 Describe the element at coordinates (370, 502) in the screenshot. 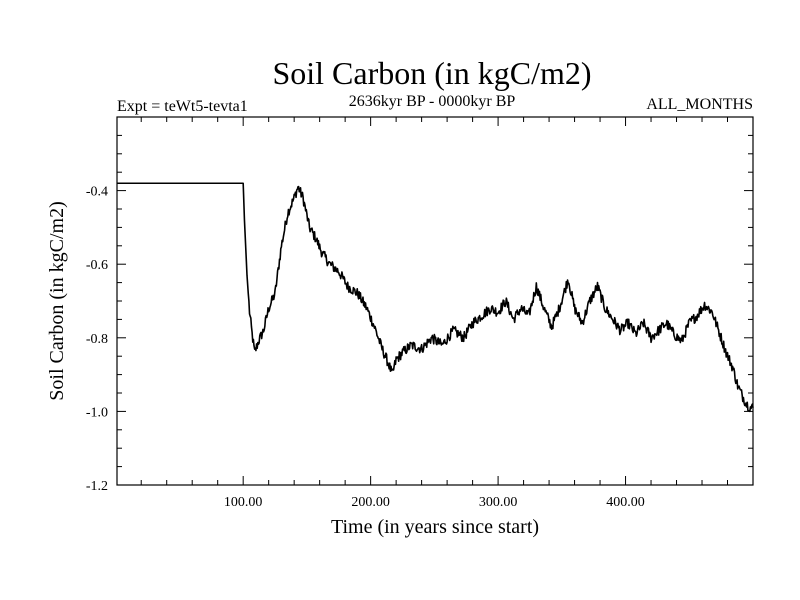

I see `x-tick-label: 200.00` at that location.